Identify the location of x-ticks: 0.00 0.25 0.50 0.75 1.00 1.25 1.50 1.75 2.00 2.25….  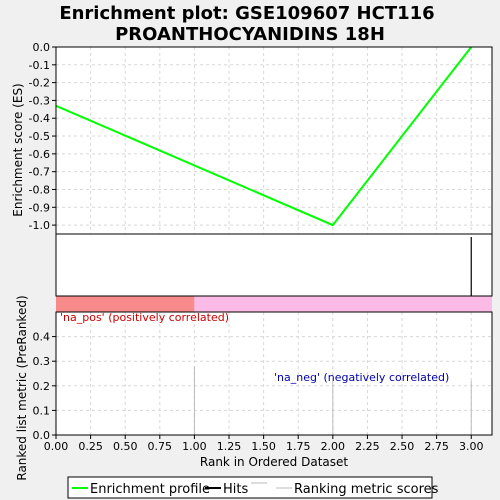
(264, 444).